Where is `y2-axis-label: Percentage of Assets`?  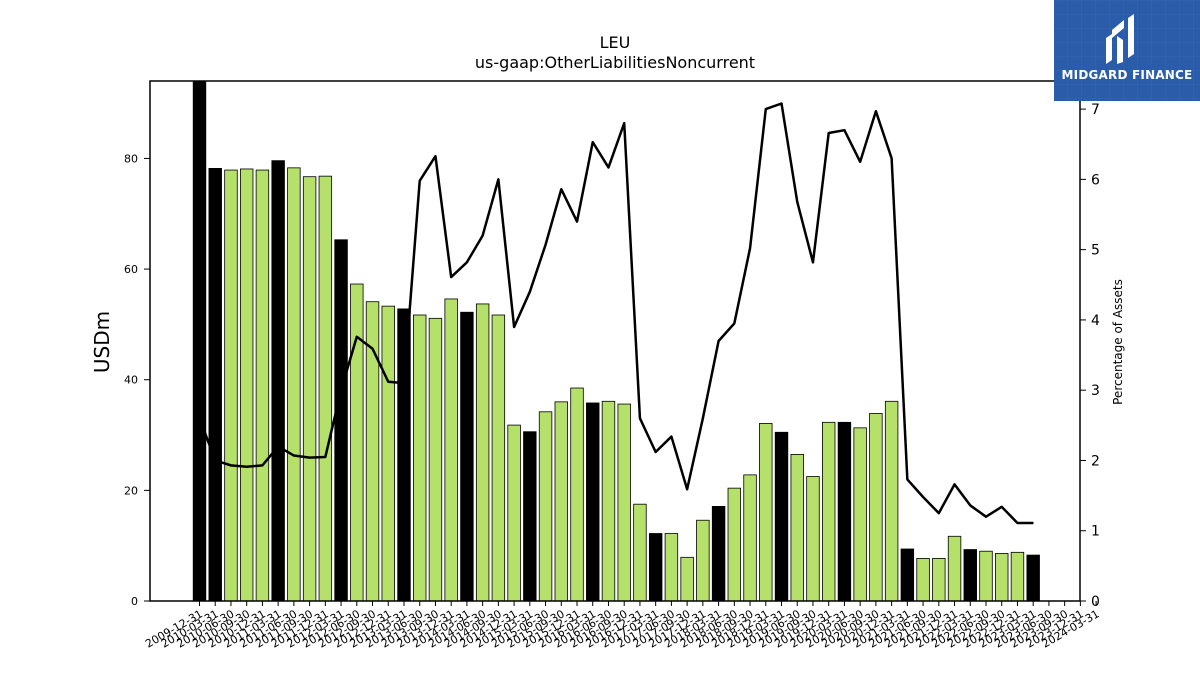
y2-axis-label: Percentage of Assets is located at coordinates (1118, 342).